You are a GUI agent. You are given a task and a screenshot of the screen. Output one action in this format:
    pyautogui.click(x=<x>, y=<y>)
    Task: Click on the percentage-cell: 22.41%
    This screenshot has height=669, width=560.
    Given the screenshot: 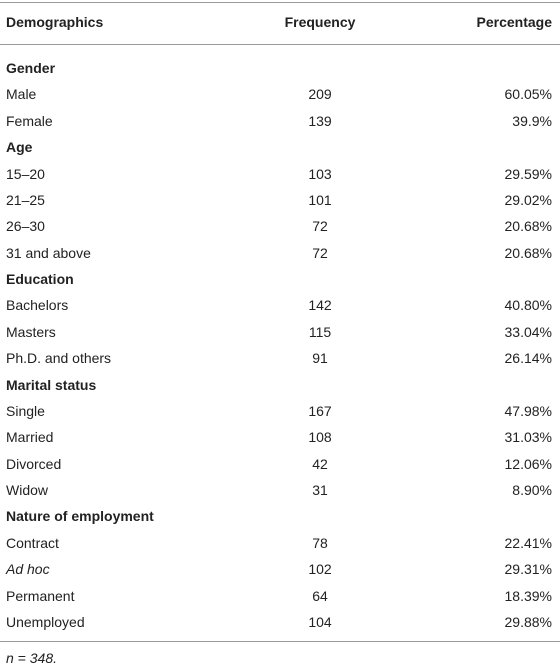 What is the action you would take?
    pyautogui.click(x=528, y=542)
    